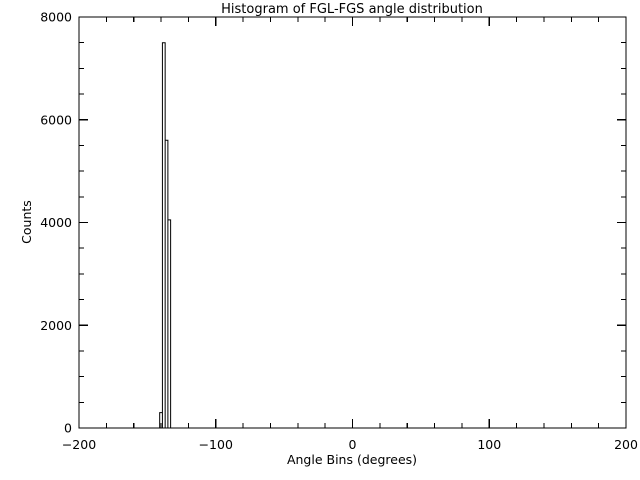 The height and width of the screenshot is (480, 640). What do you see at coordinates (626, 444) in the screenshot?
I see `x-tick-label: 200` at bounding box center [626, 444].